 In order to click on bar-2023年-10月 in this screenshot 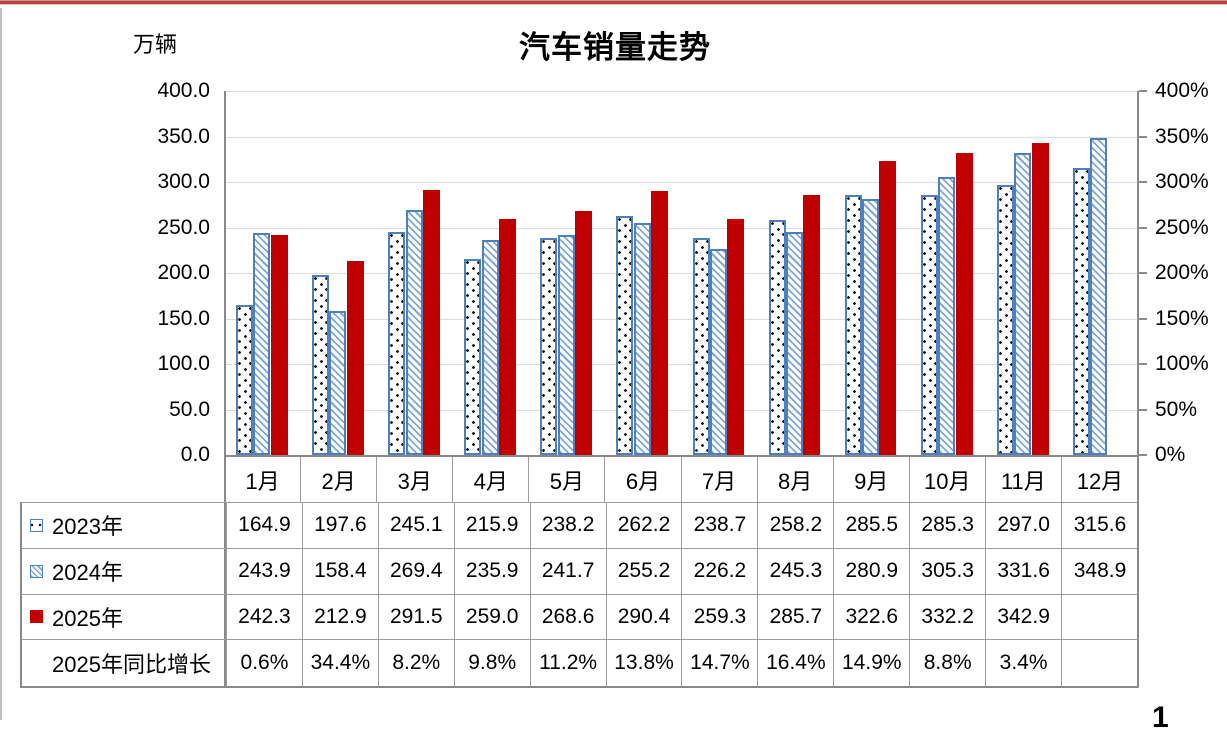, I will do `click(929, 325)`.